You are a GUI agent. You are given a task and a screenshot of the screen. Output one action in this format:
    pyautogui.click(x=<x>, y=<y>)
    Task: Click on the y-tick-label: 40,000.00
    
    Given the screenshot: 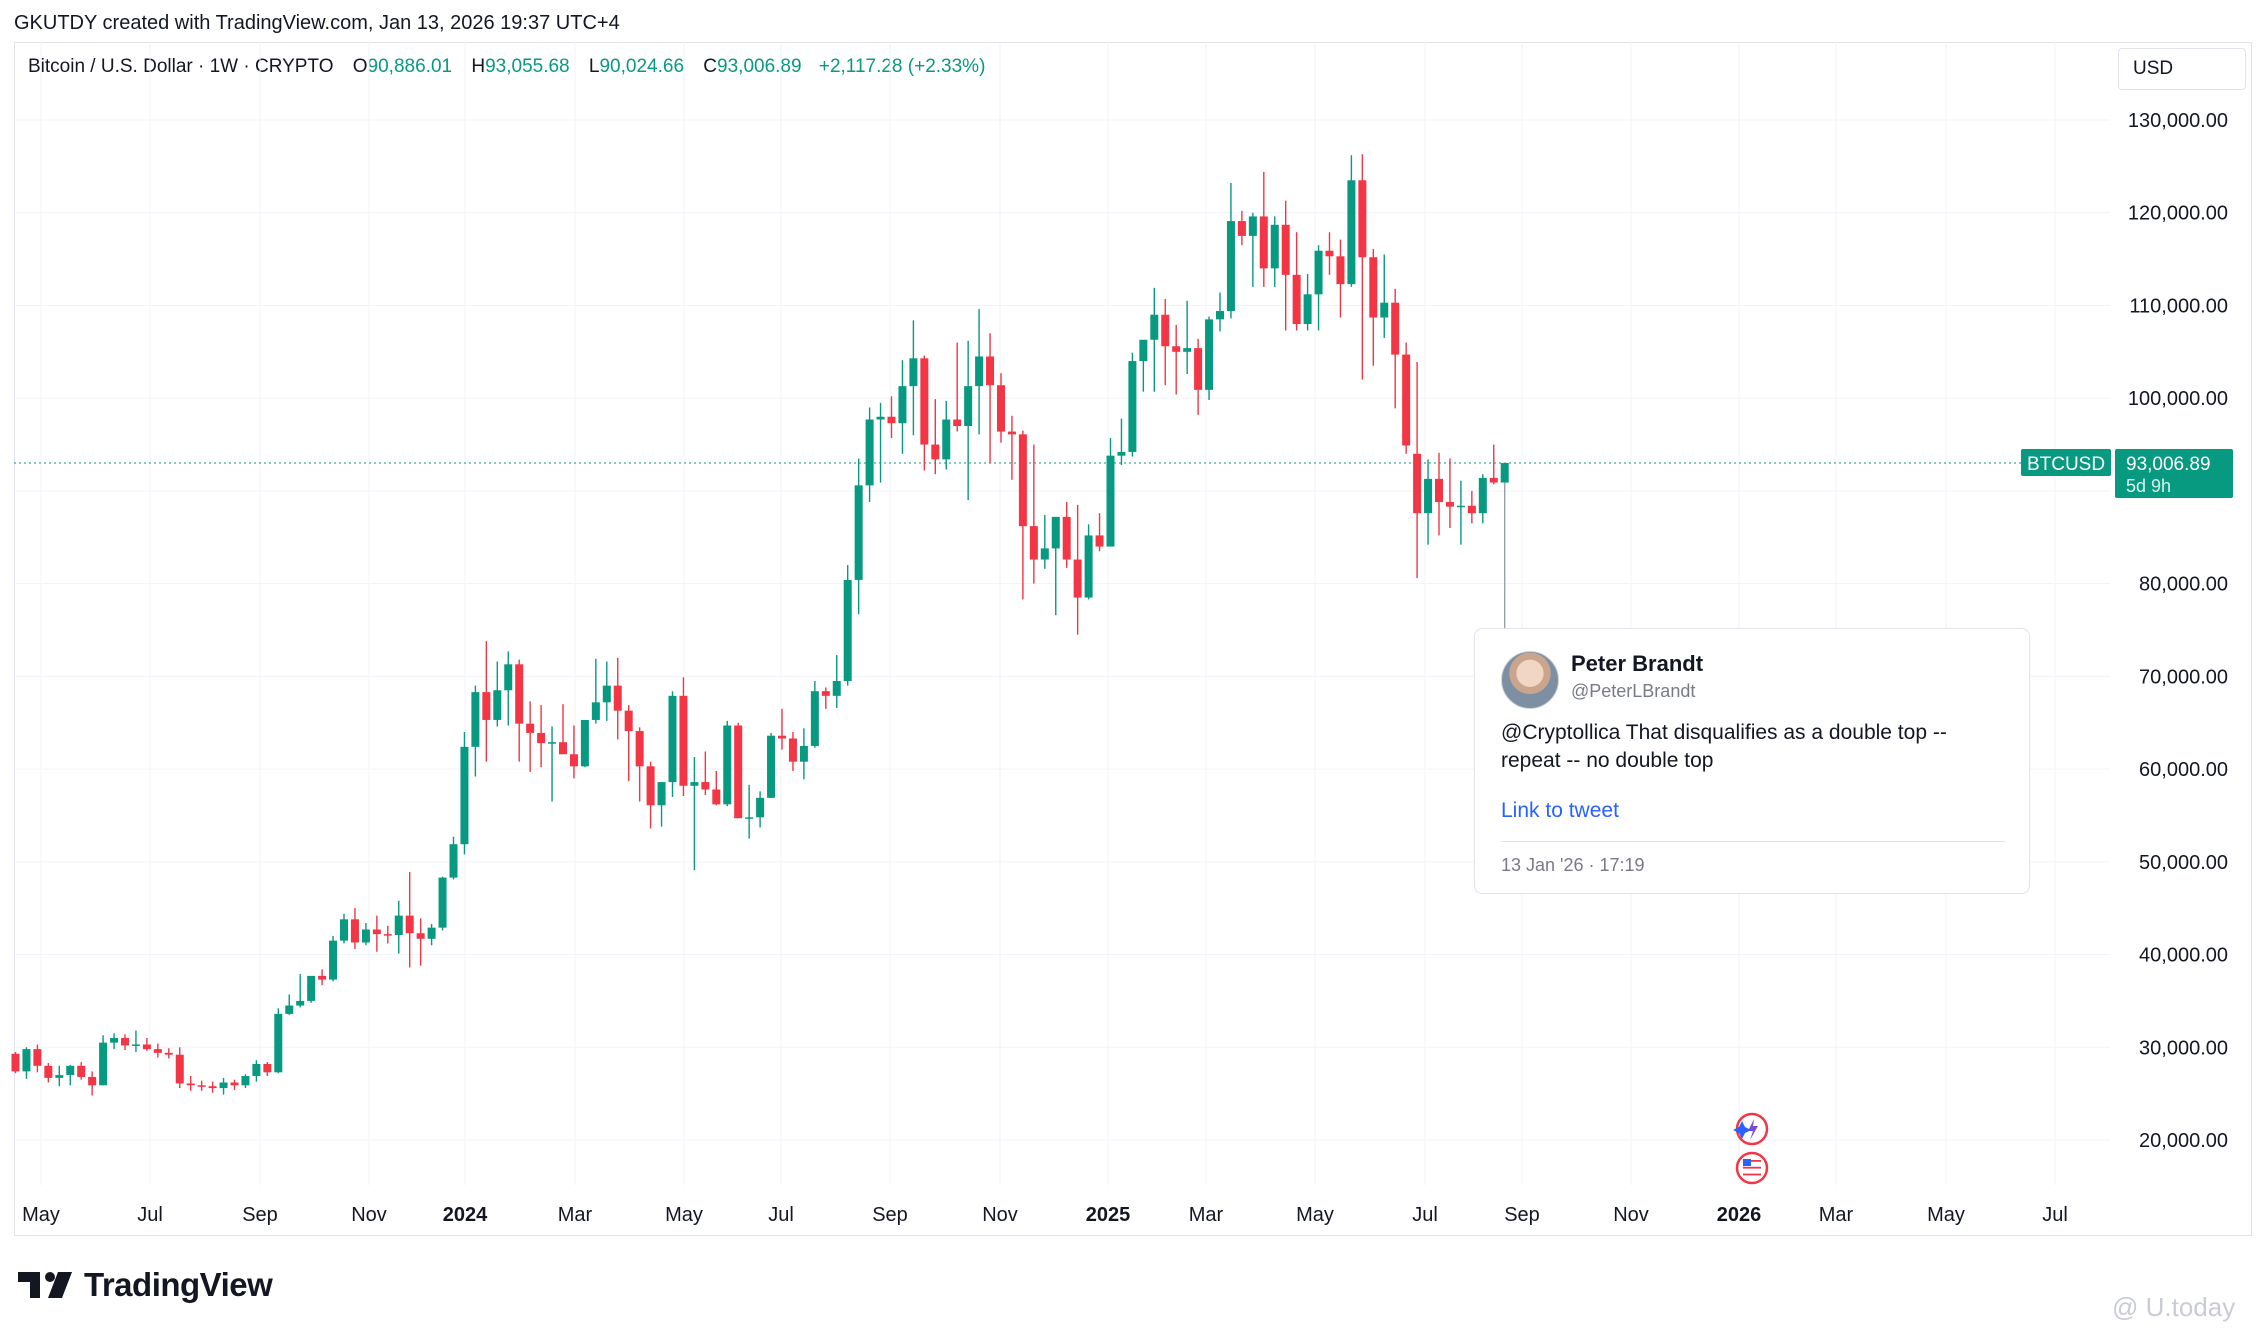 What is the action you would take?
    pyautogui.click(x=2183, y=956)
    